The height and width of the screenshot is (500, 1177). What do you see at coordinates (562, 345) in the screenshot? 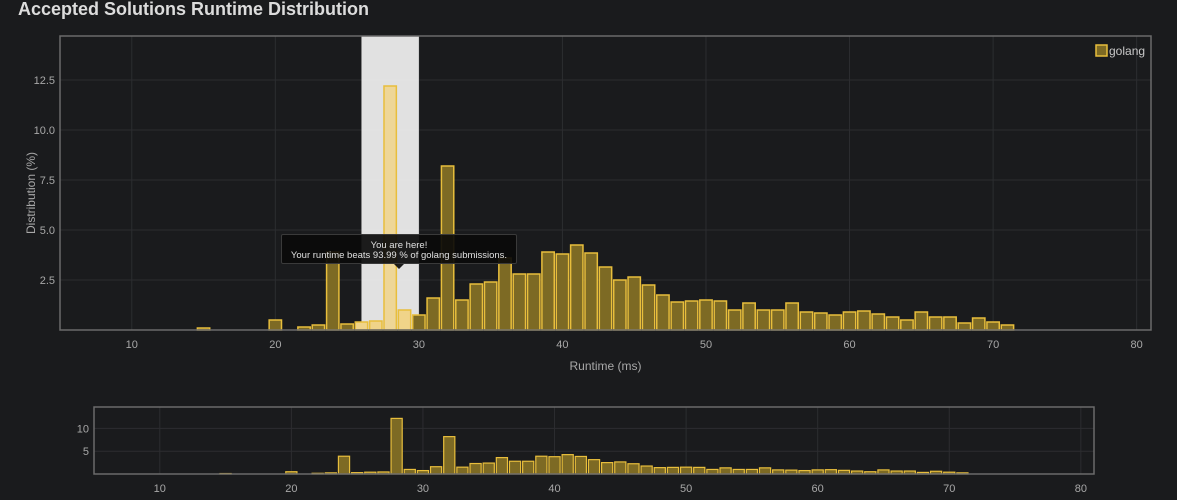
I see `x-tick-label: 40` at bounding box center [562, 345].